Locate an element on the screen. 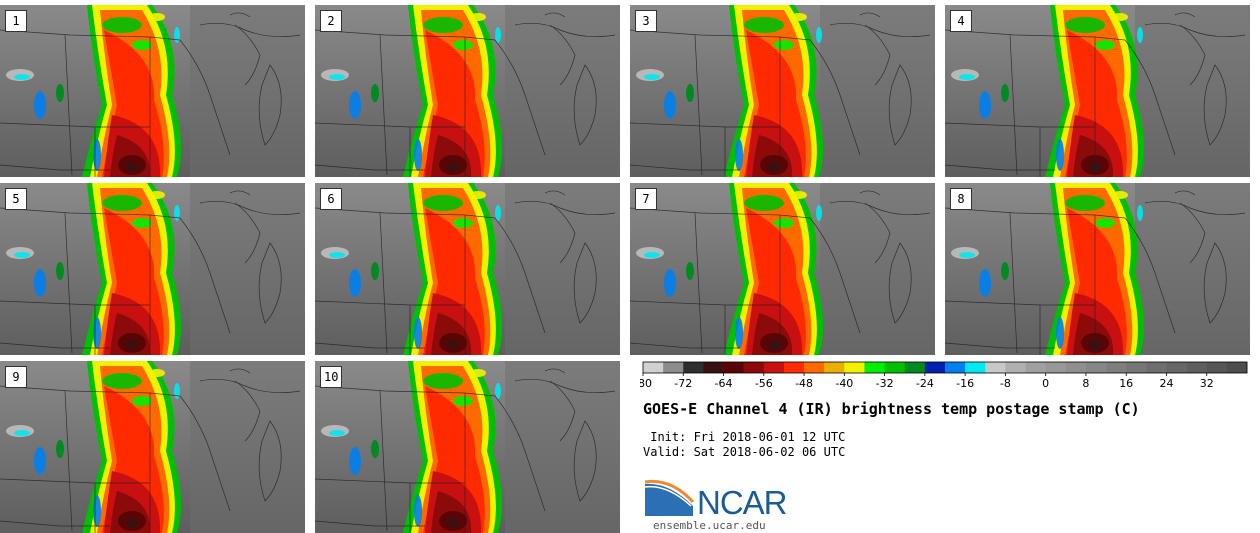 The image size is (1260, 533). colorbar-tick-label: -64 is located at coordinates (724, 383).